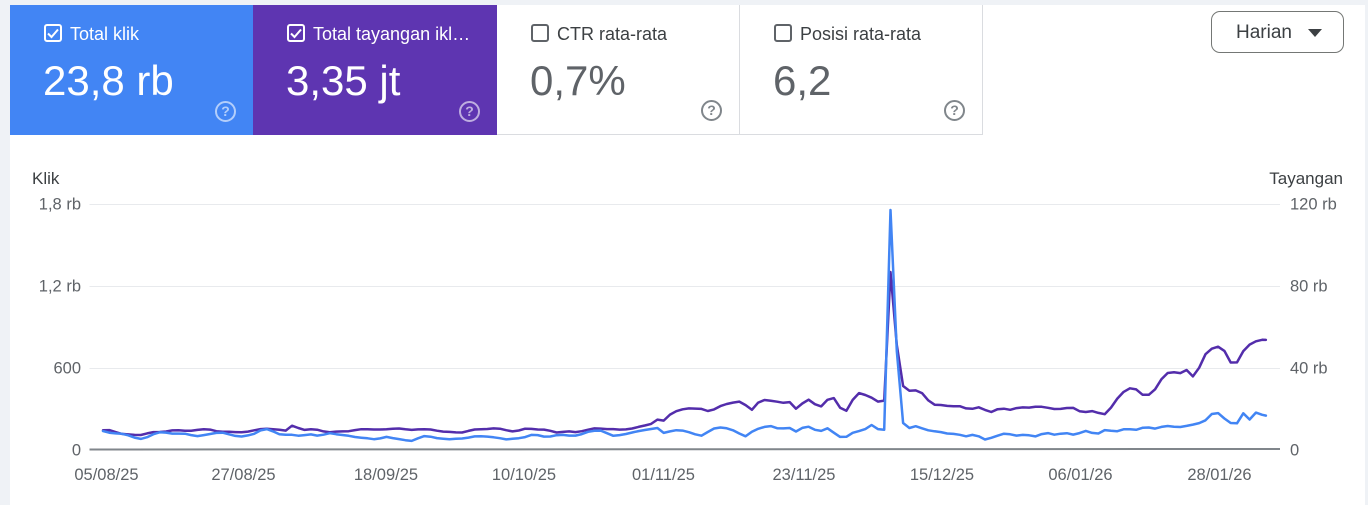 This screenshot has width=1368, height=505. Describe the element at coordinates (1309, 369) in the screenshot. I see `svg-text: 40 rb` at that location.